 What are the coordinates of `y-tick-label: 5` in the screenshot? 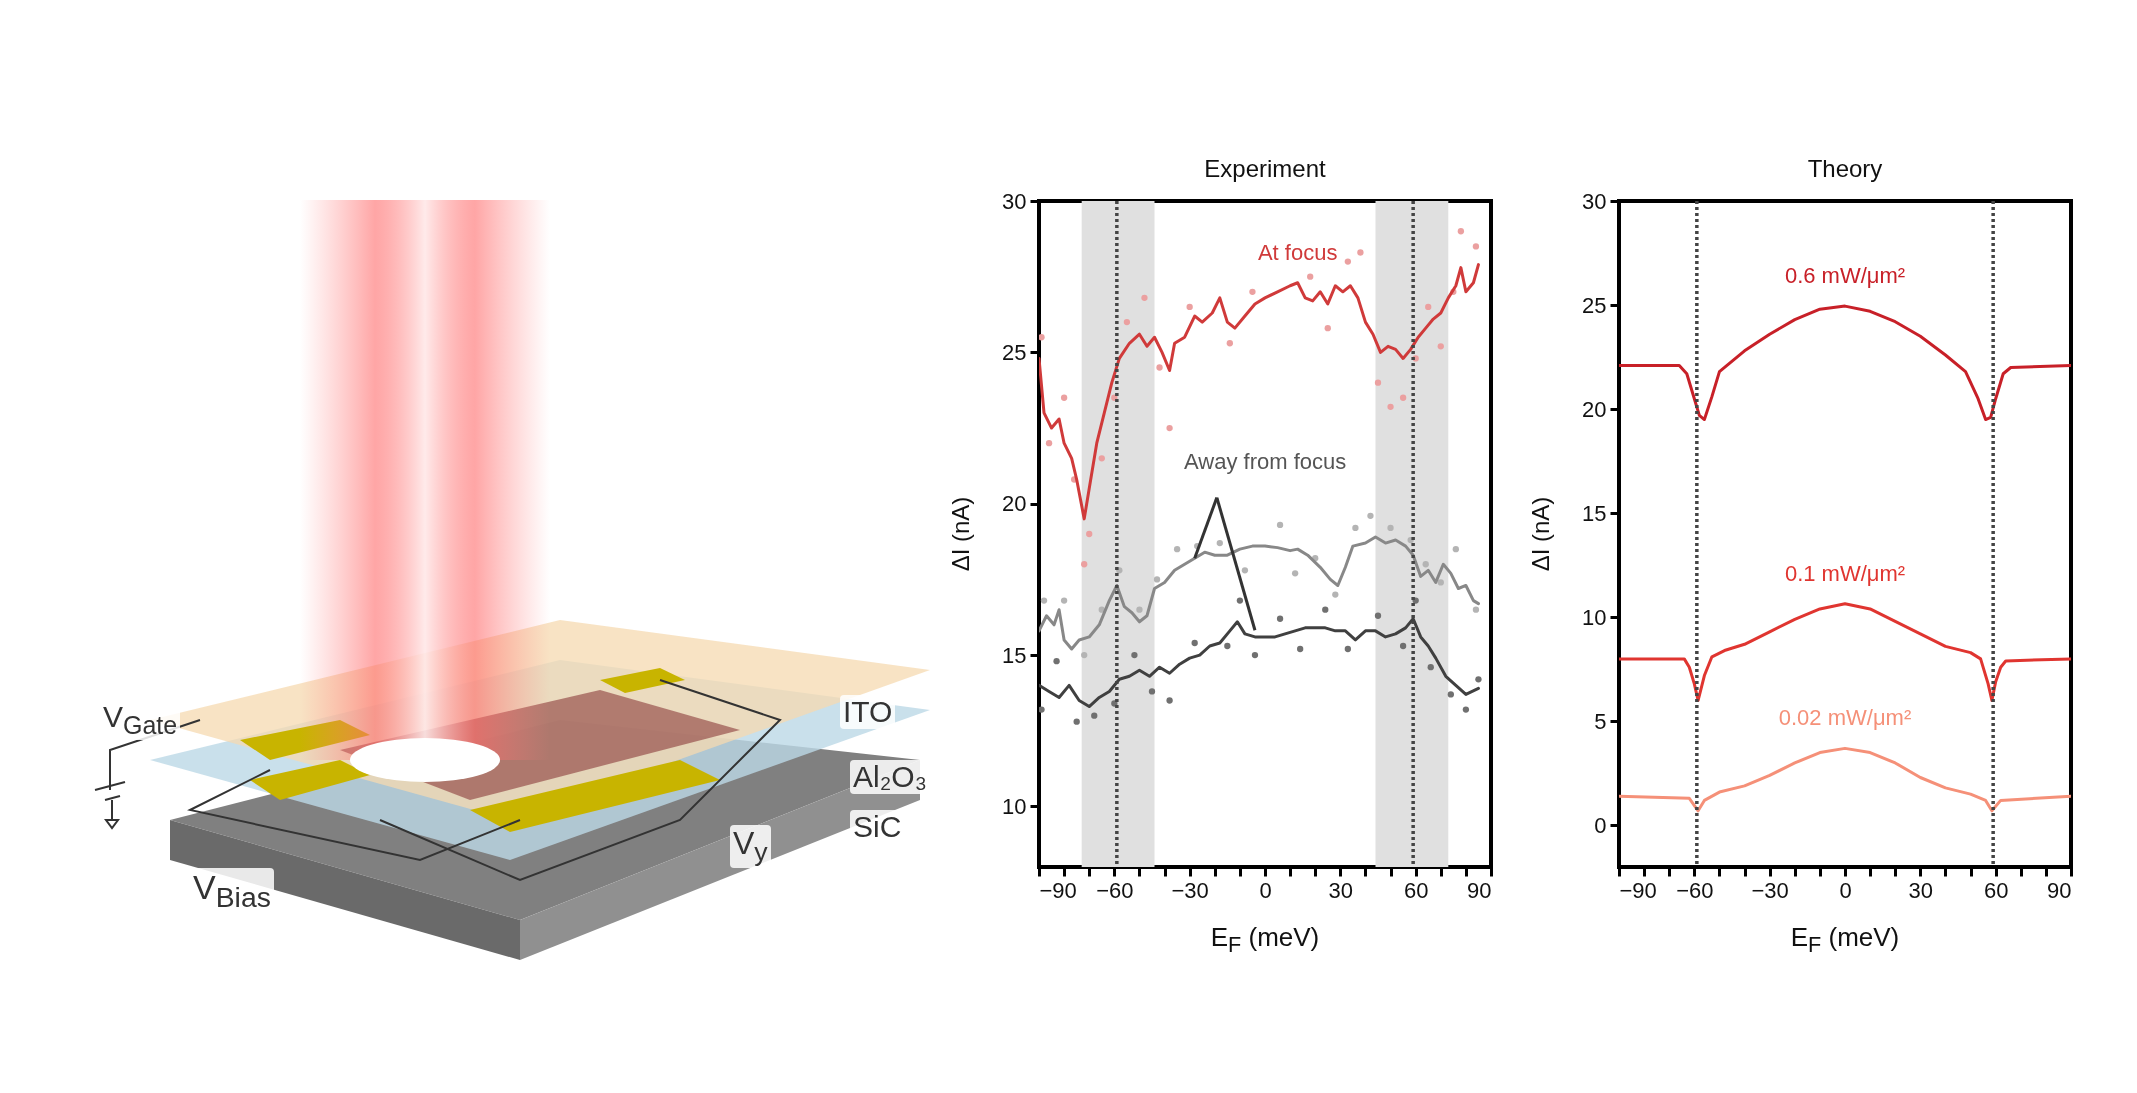 It's located at (1600, 721).